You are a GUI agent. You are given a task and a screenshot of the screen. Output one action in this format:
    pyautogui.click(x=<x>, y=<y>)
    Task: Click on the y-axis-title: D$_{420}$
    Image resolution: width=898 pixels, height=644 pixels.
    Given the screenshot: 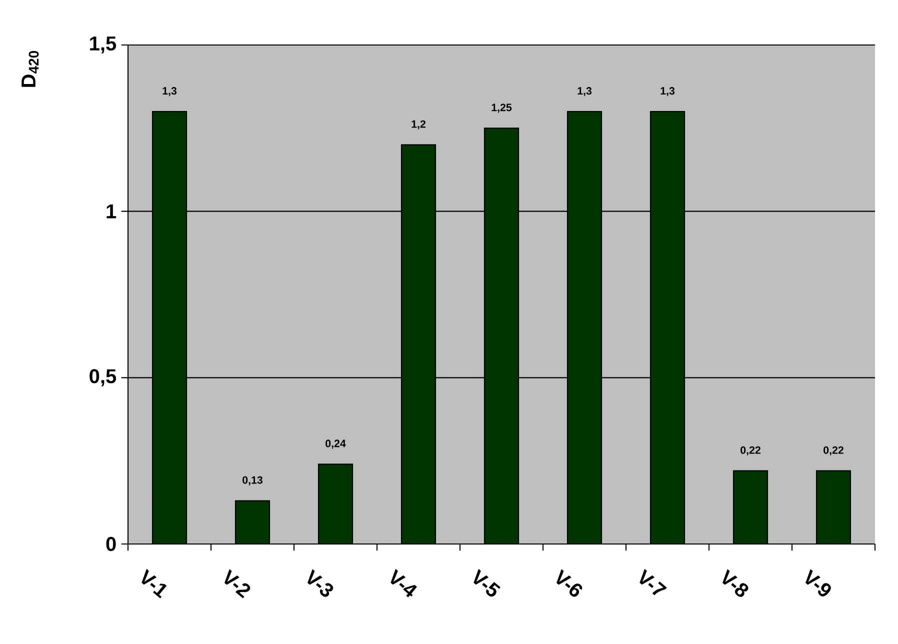 What is the action you would take?
    pyautogui.click(x=30, y=68)
    